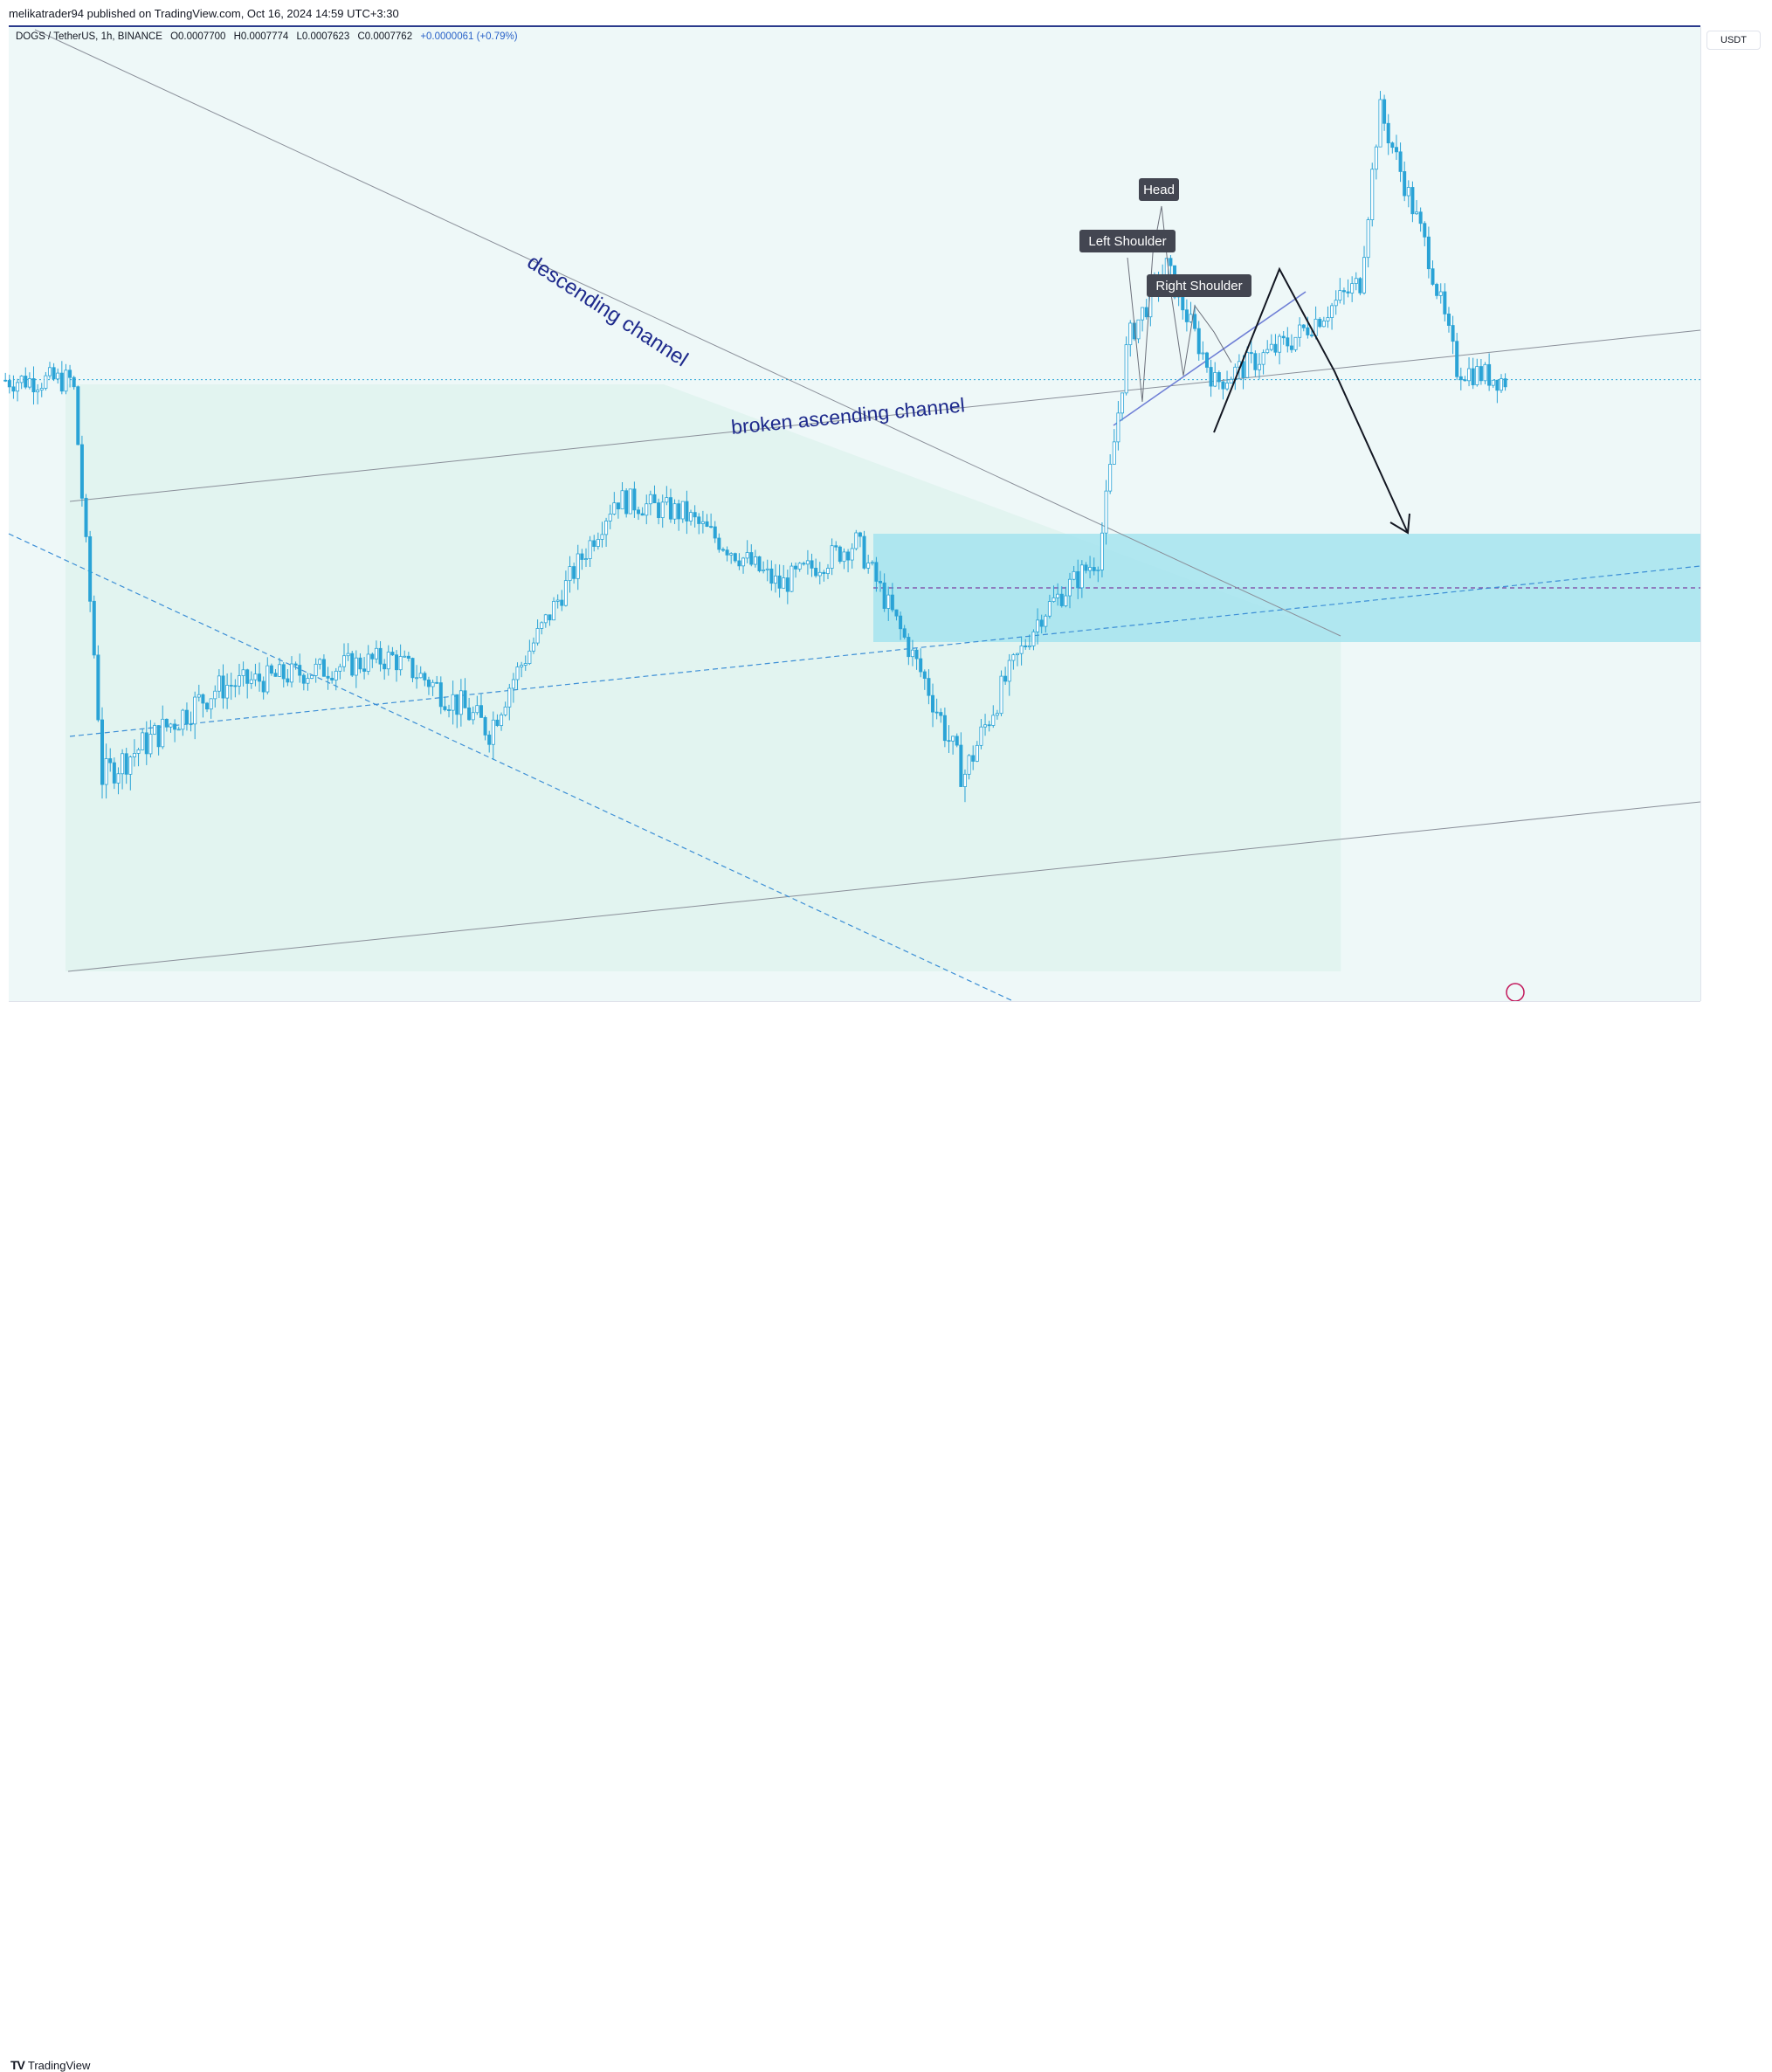 Image resolution: width=1772 pixels, height=2072 pixels. Describe the element at coordinates (50, 2065) in the screenshot. I see `tradingview-logo: TV TradingView` at that location.